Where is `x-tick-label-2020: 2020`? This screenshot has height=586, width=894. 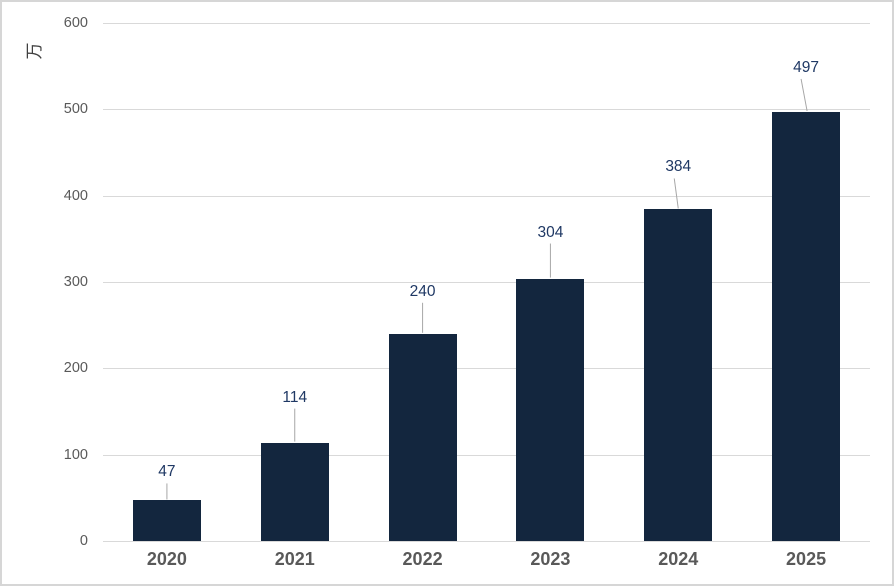 x-tick-label-2020: 2020 is located at coordinates (166, 559).